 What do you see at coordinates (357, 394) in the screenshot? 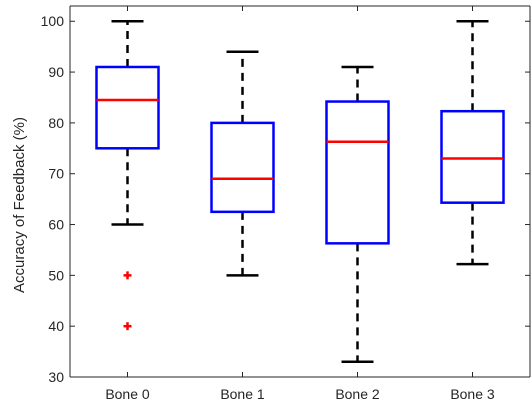
I see `x-tick-label: Bone 2` at bounding box center [357, 394].